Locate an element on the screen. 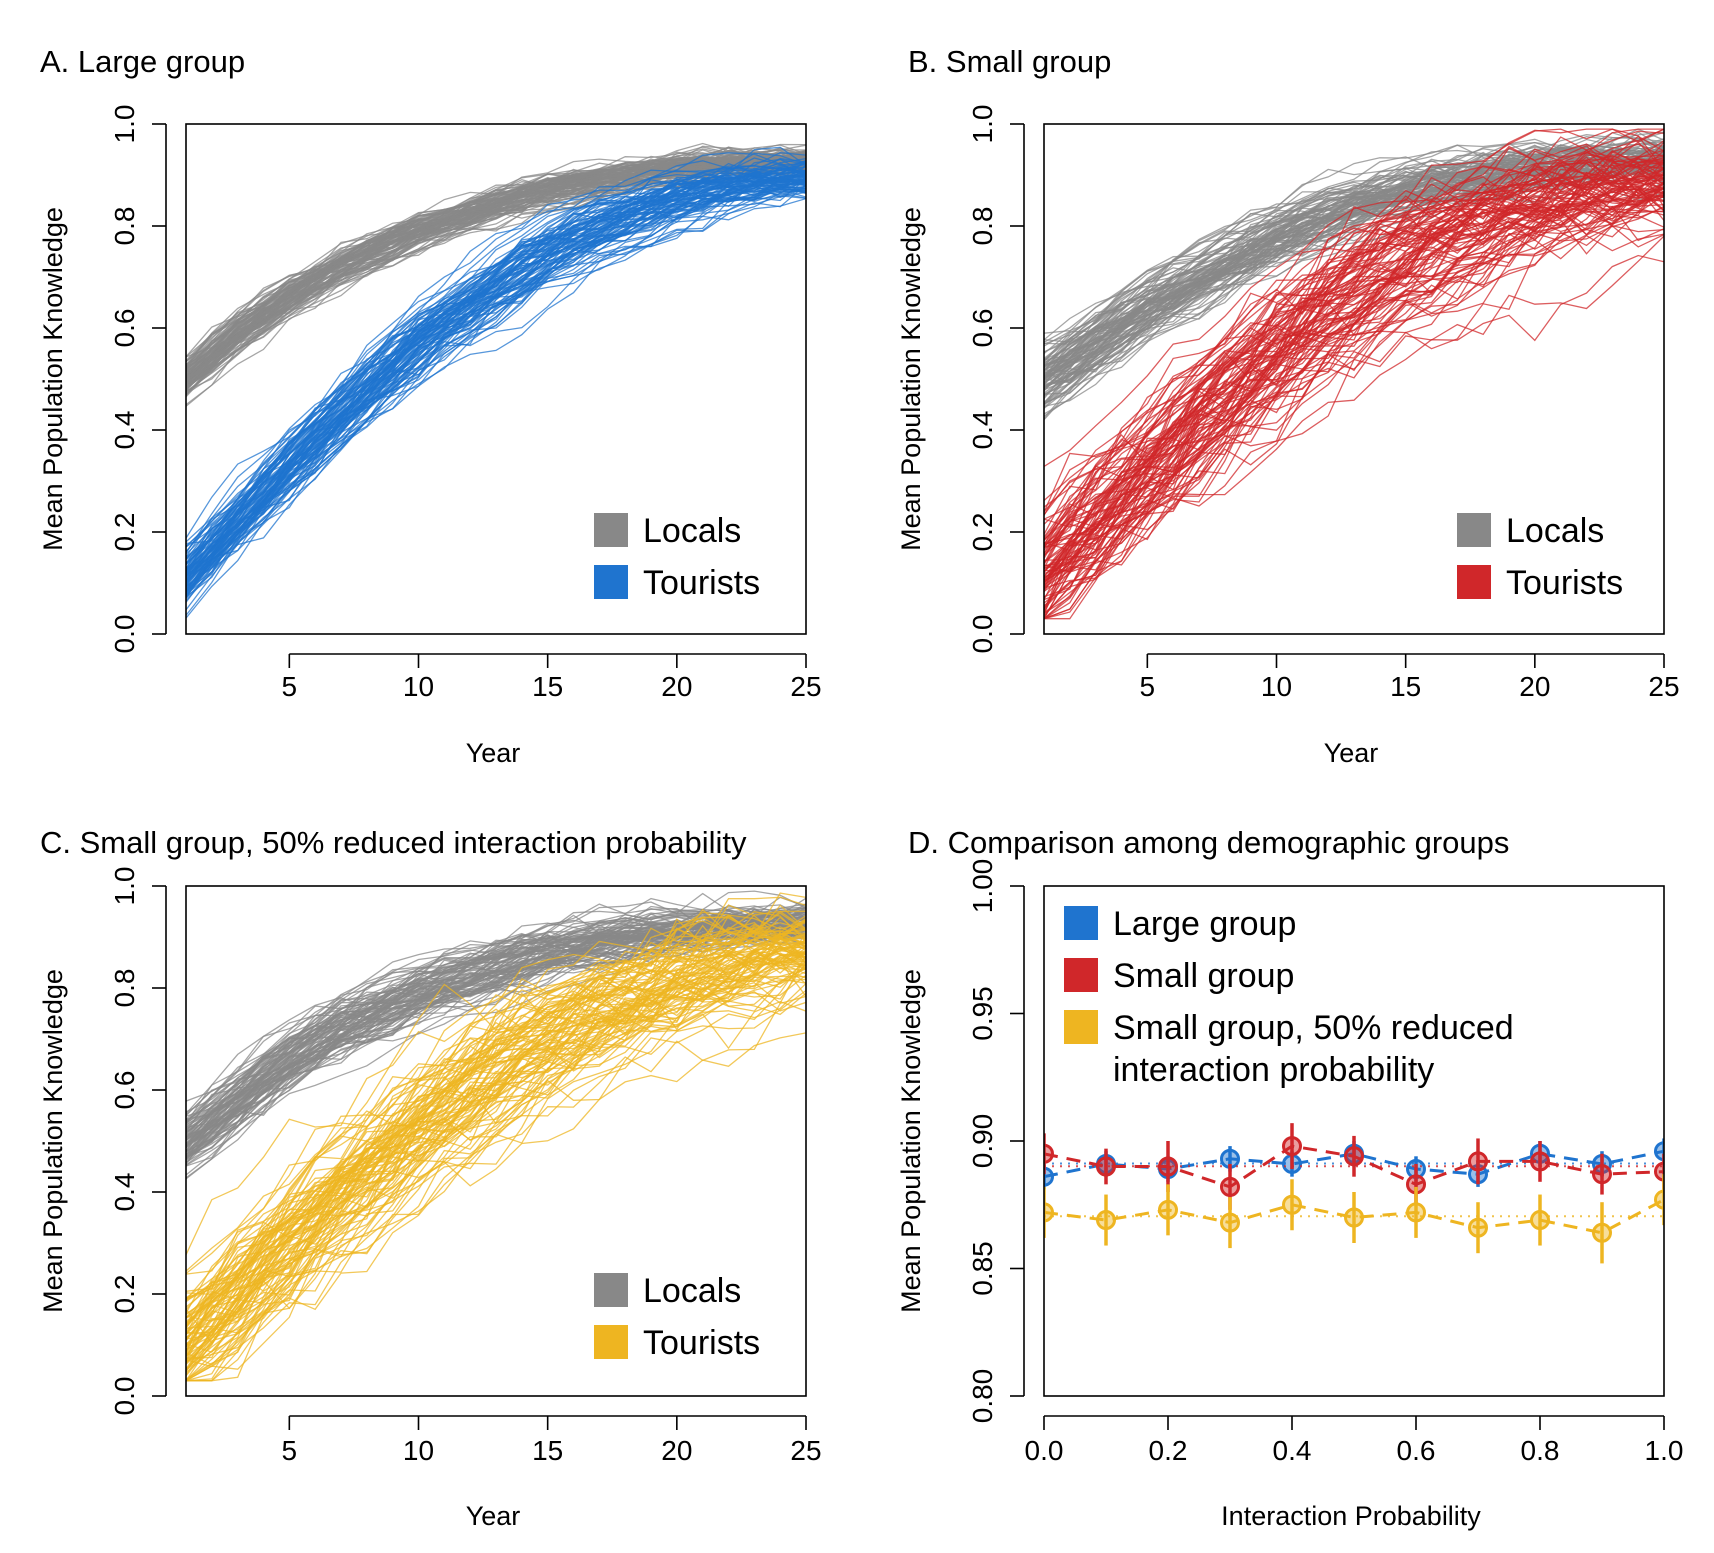 Image resolution: width=1714 pixels, height=1553 pixels. plot-data is located at coordinates (496, 1136).